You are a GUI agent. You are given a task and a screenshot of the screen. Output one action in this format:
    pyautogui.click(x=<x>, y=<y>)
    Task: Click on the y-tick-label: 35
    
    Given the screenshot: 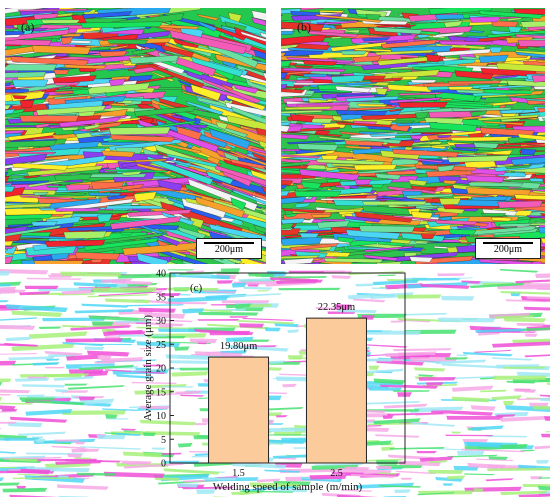 What is the action you would take?
    pyautogui.click(x=161, y=297)
    